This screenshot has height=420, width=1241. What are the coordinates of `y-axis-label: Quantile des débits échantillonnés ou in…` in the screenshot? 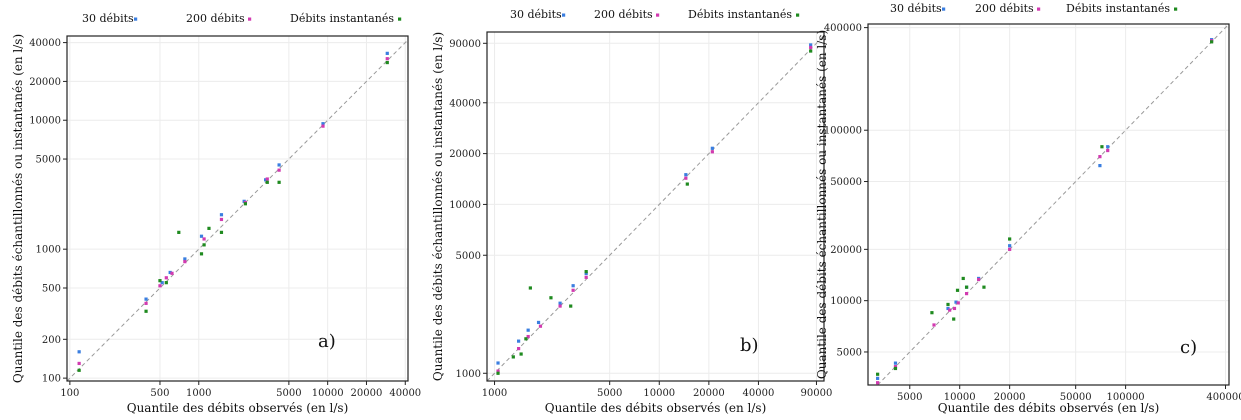 It's located at (438, 206).